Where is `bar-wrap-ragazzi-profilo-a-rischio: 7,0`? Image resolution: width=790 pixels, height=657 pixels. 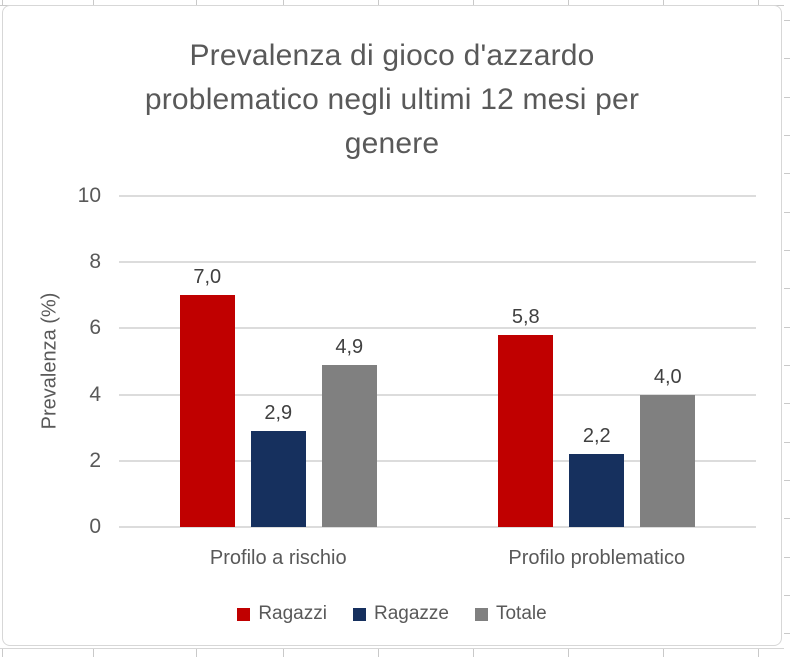 bar-wrap-ragazzi-profilo-a-rischio: 7,0 is located at coordinates (207, 396).